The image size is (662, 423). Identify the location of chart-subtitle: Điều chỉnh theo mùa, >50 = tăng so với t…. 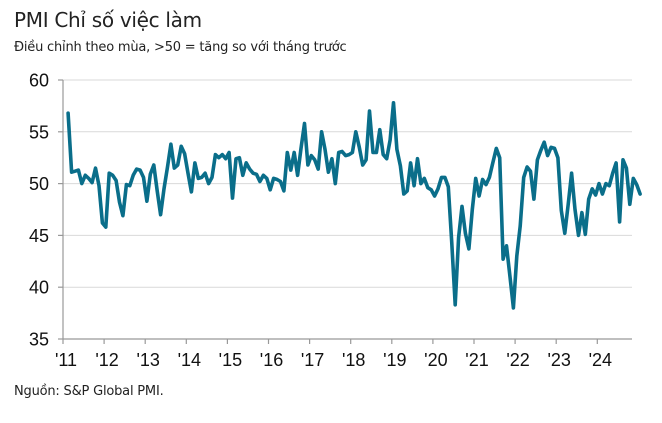
(180, 47).